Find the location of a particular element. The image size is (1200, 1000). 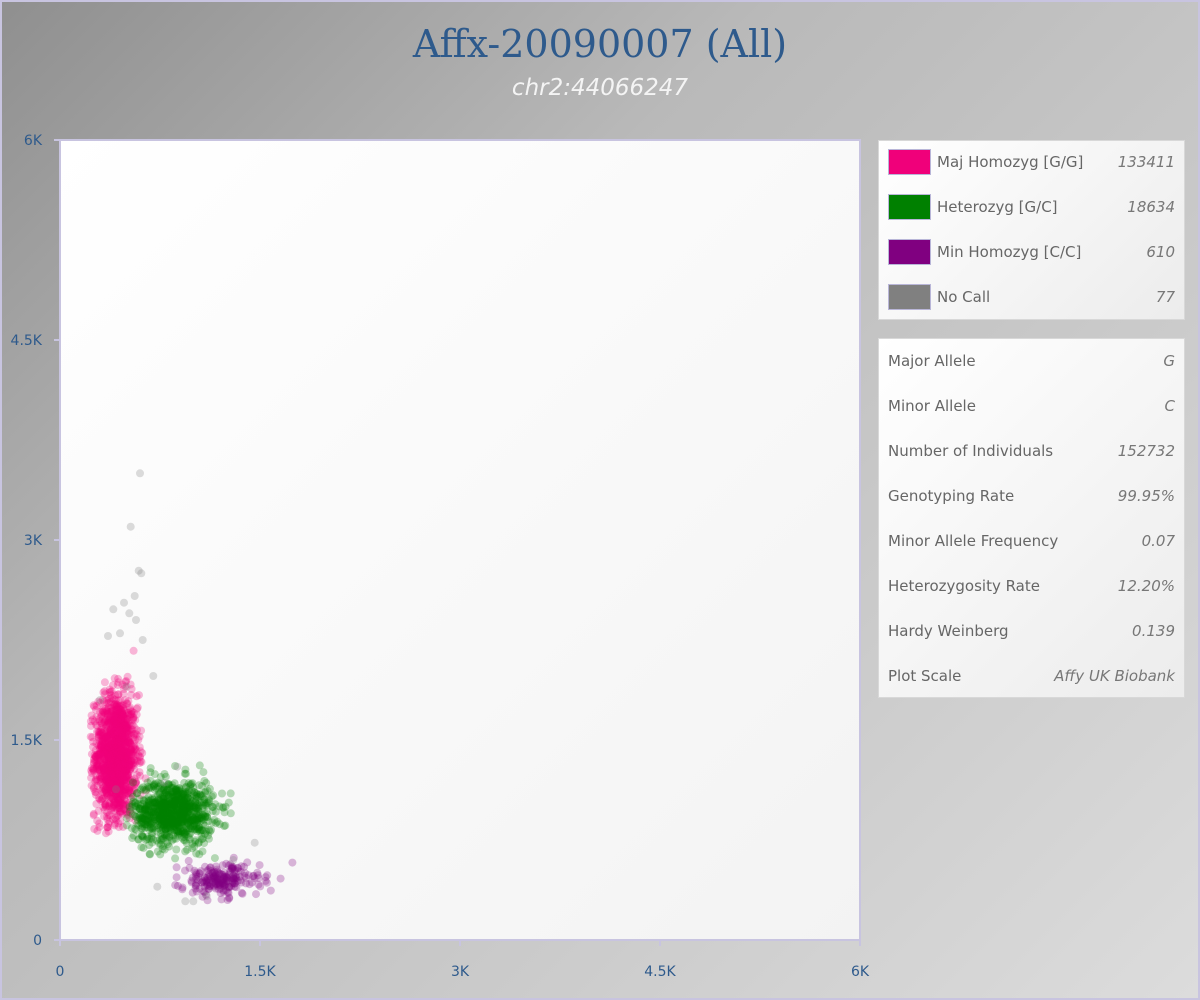

legend-item-min-homozyg: Min Homozyg [C/C] 610 is located at coordinates (1031, 253).